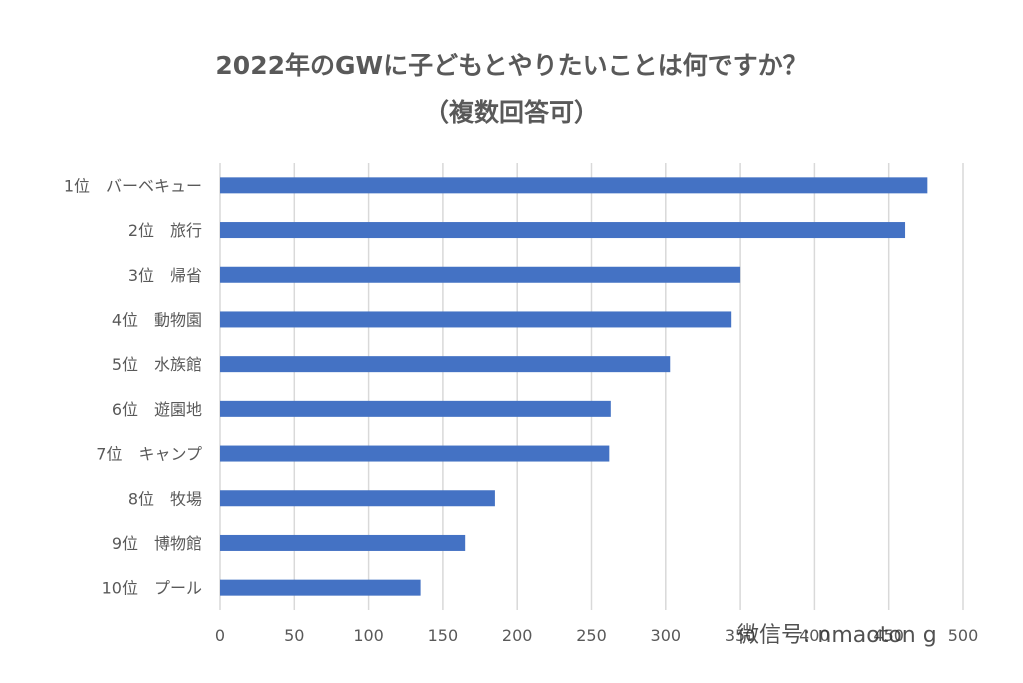 This screenshot has height=683, width=1023. I want to click on category-label: 1位 バーベキュー, so click(133, 185).